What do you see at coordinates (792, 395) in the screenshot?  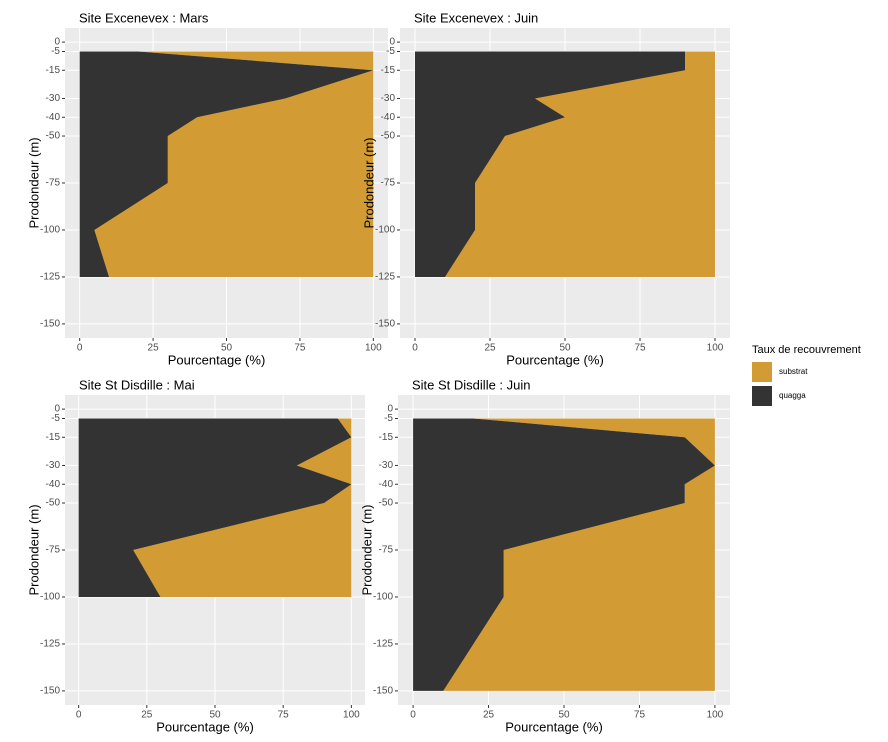 I see `legend-label: quagga` at bounding box center [792, 395].